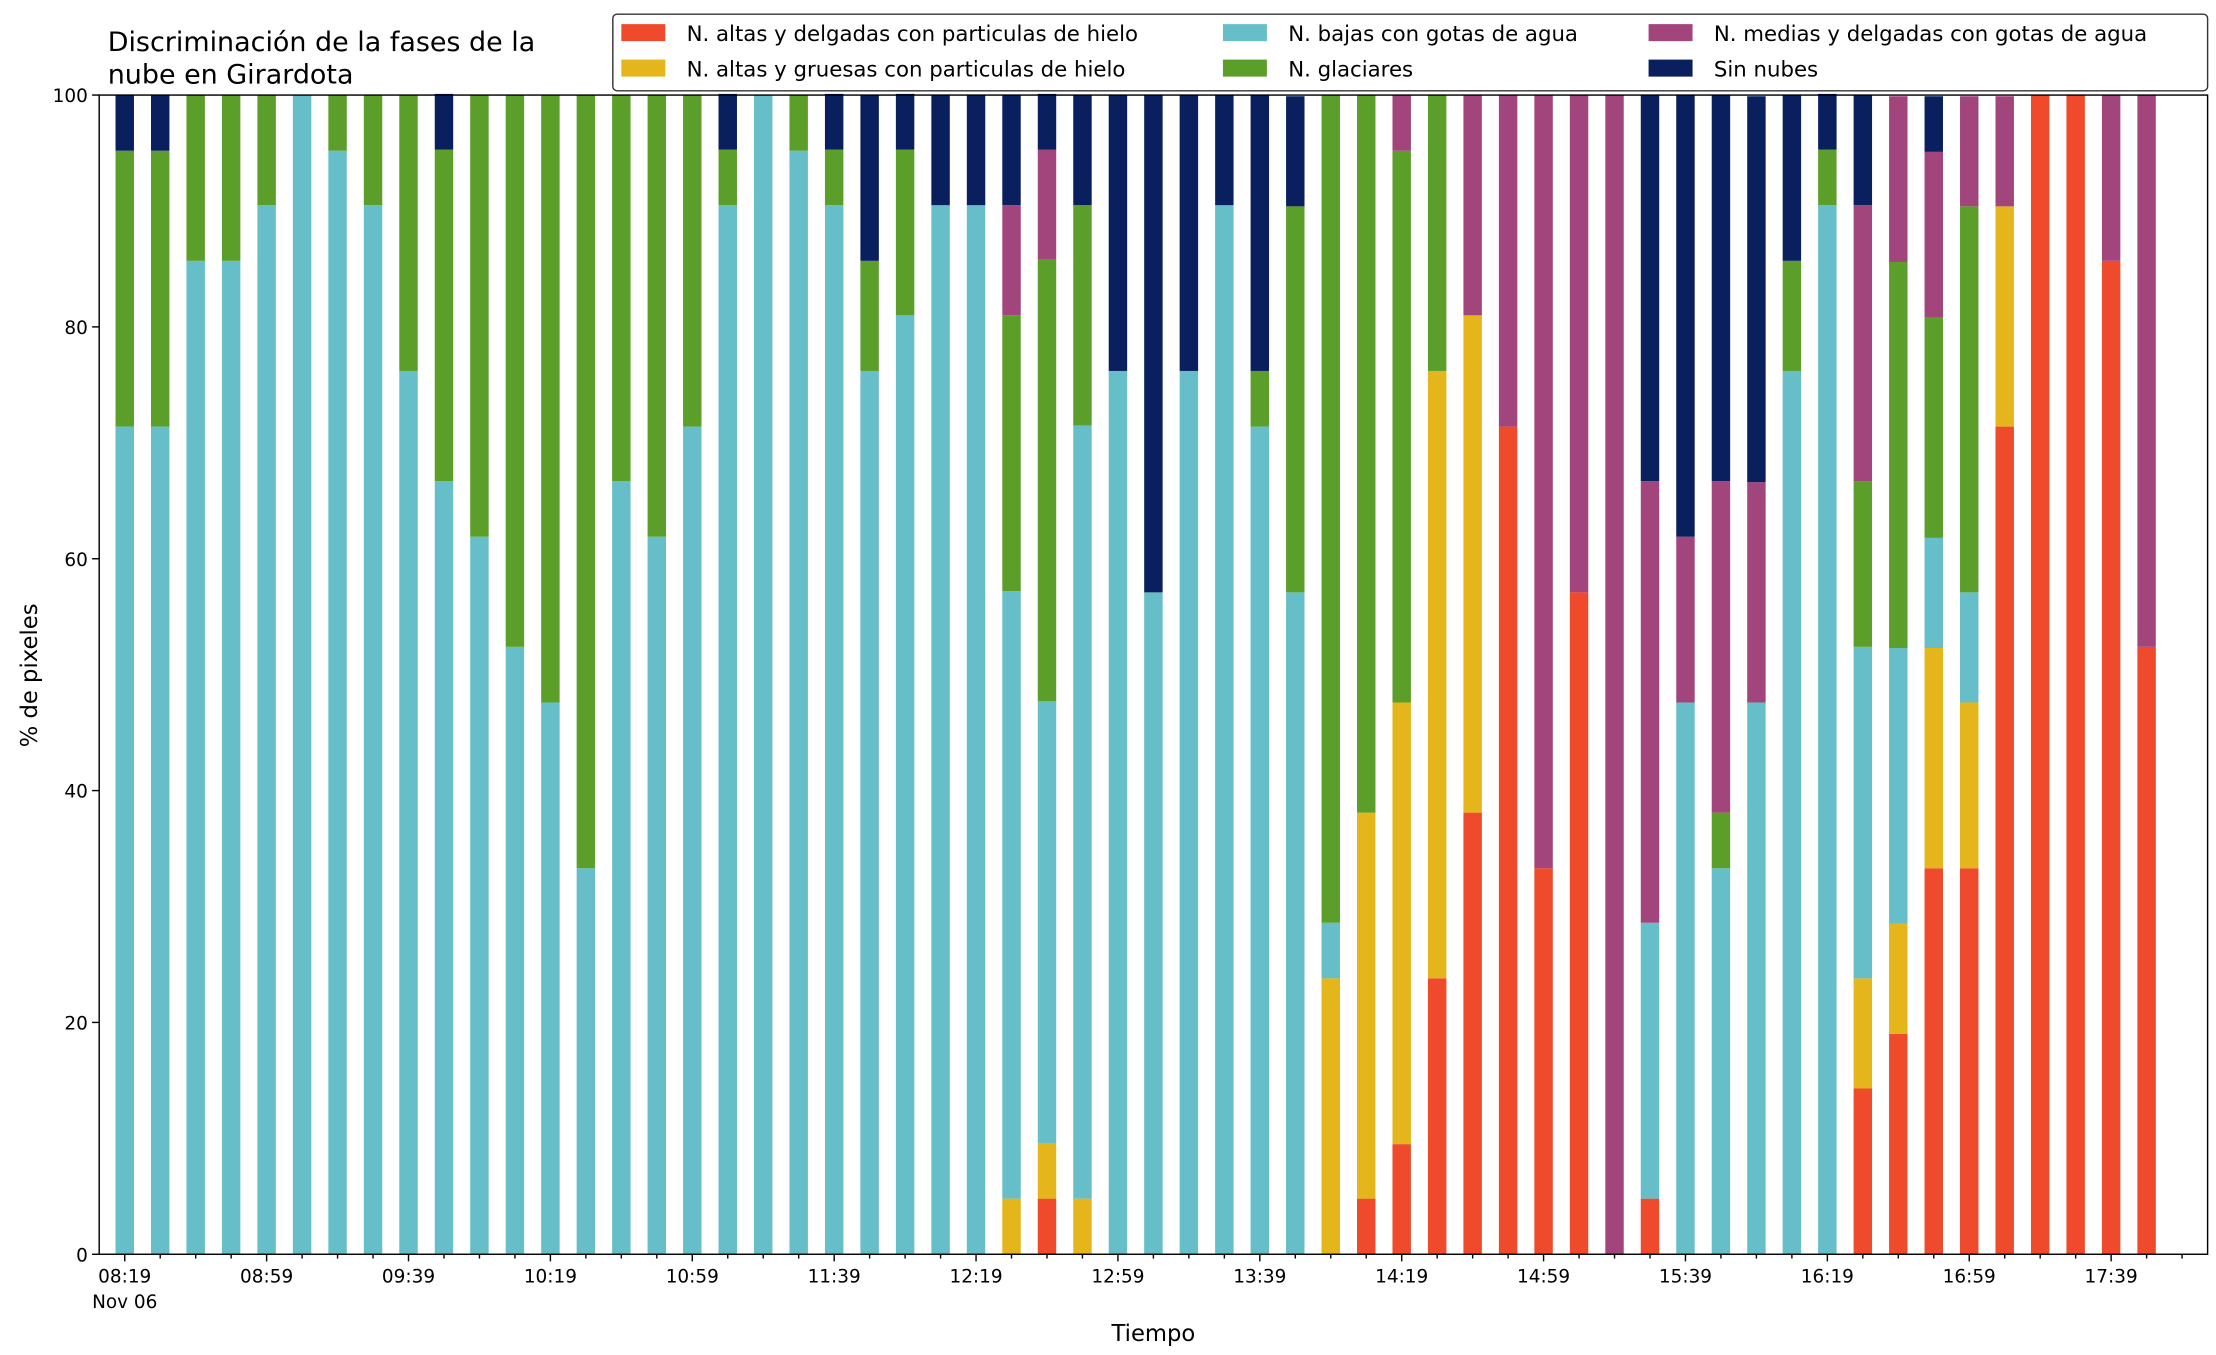 Image resolution: width=2216 pixels, height=1355 pixels. What do you see at coordinates (975, 1277) in the screenshot?
I see `x-tick-label: 12:19` at bounding box center [975, 1277].